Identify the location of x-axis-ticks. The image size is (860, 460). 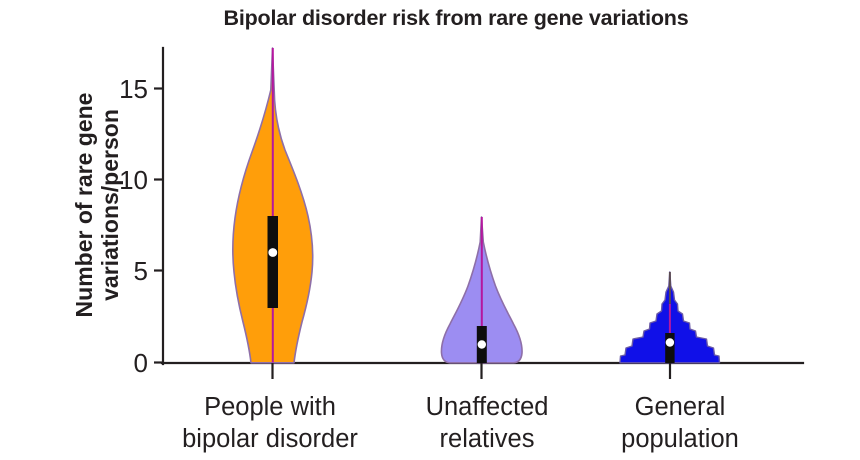
(471, 371).